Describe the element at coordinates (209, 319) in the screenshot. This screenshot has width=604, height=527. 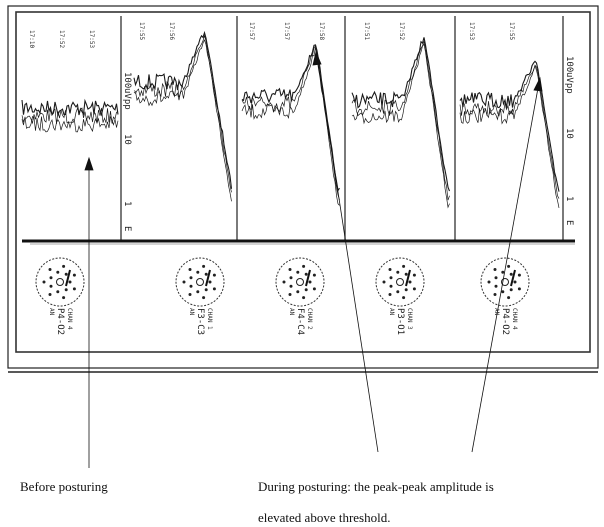
I see `electrode-channel: CHAN 1` at that location.